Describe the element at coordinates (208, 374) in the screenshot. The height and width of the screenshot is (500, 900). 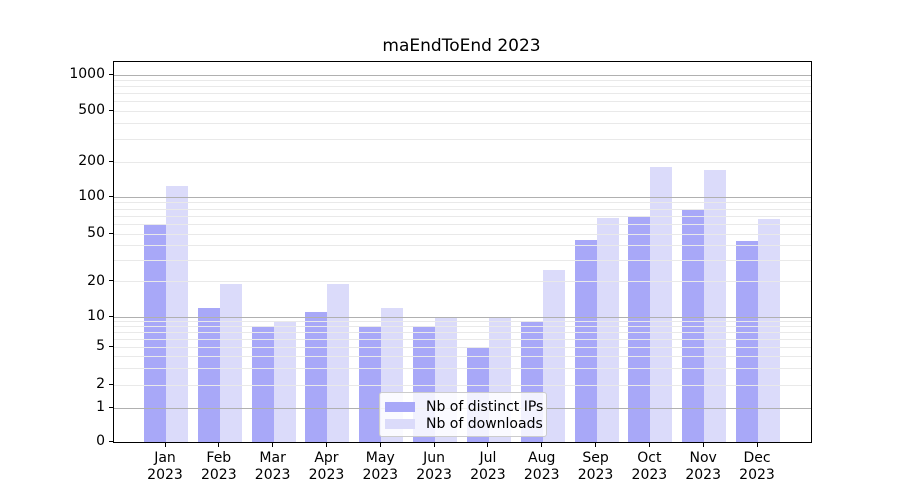
I see `bar-distinct-ips-feb` at that location.